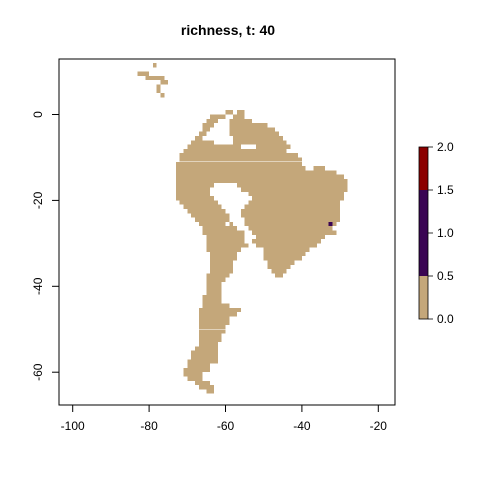 This screenshot has height=480, width=480. I want to click on x-tick-label: -40, so click(302, 426).